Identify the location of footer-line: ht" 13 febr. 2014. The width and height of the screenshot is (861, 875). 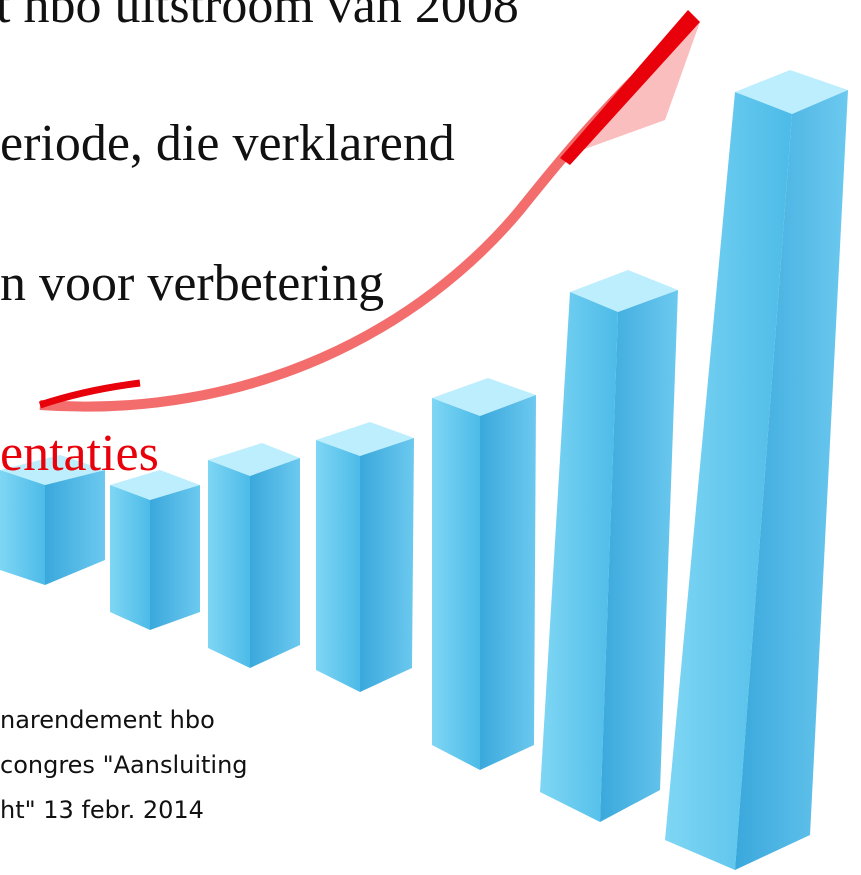
(102, 810).